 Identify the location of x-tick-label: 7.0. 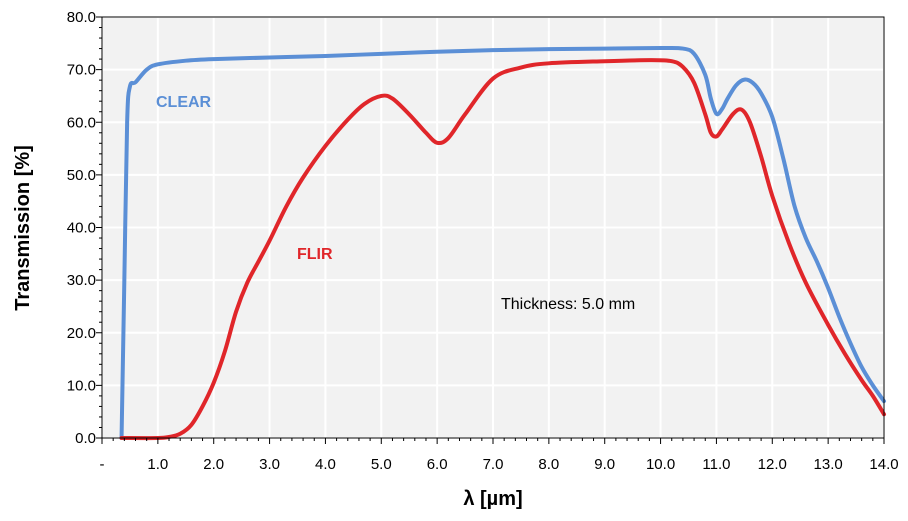
(493, 464).